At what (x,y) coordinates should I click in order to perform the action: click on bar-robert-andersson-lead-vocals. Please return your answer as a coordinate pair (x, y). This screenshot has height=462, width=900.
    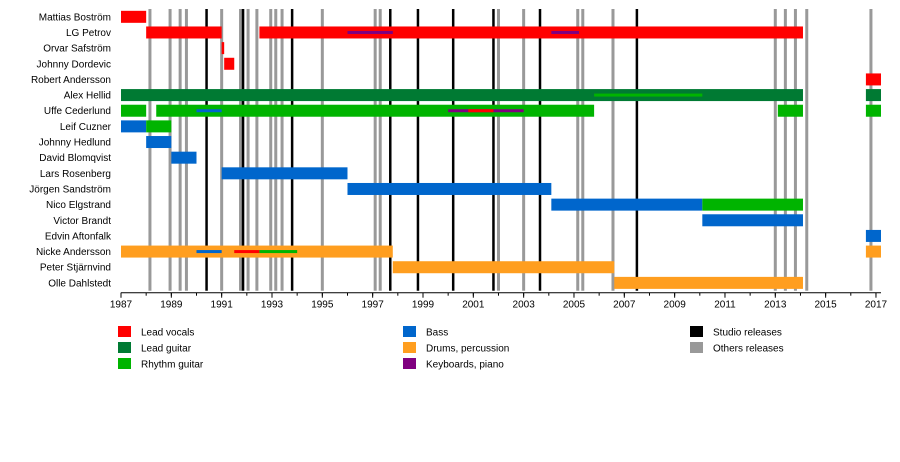
    Looking at the image, I should click on (873, 79).